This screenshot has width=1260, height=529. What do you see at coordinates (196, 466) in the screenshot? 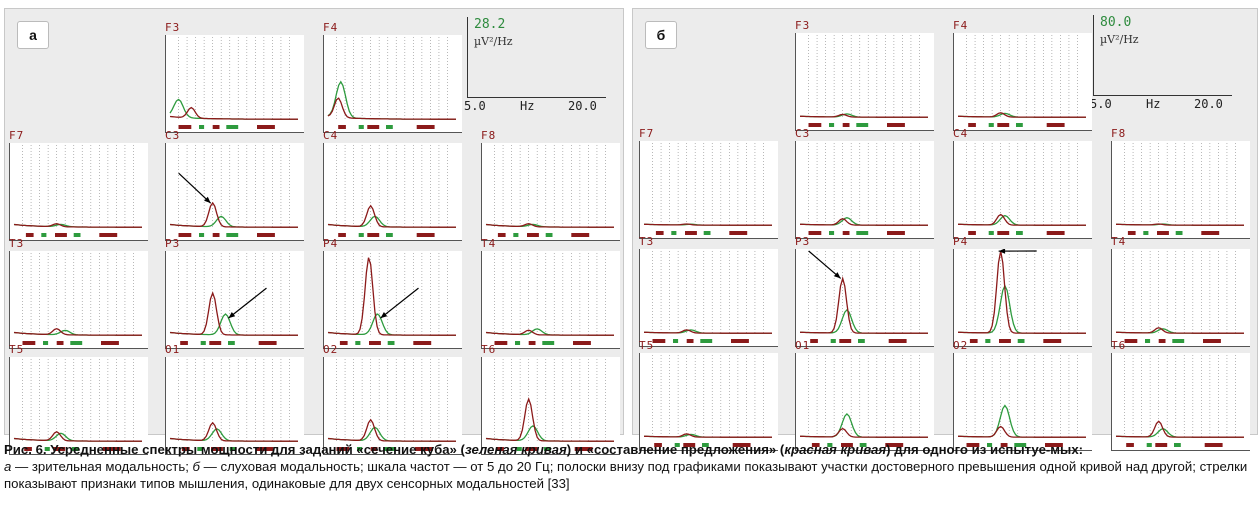
I see `caption-b-letter: б` at bounding box center [196, 466].